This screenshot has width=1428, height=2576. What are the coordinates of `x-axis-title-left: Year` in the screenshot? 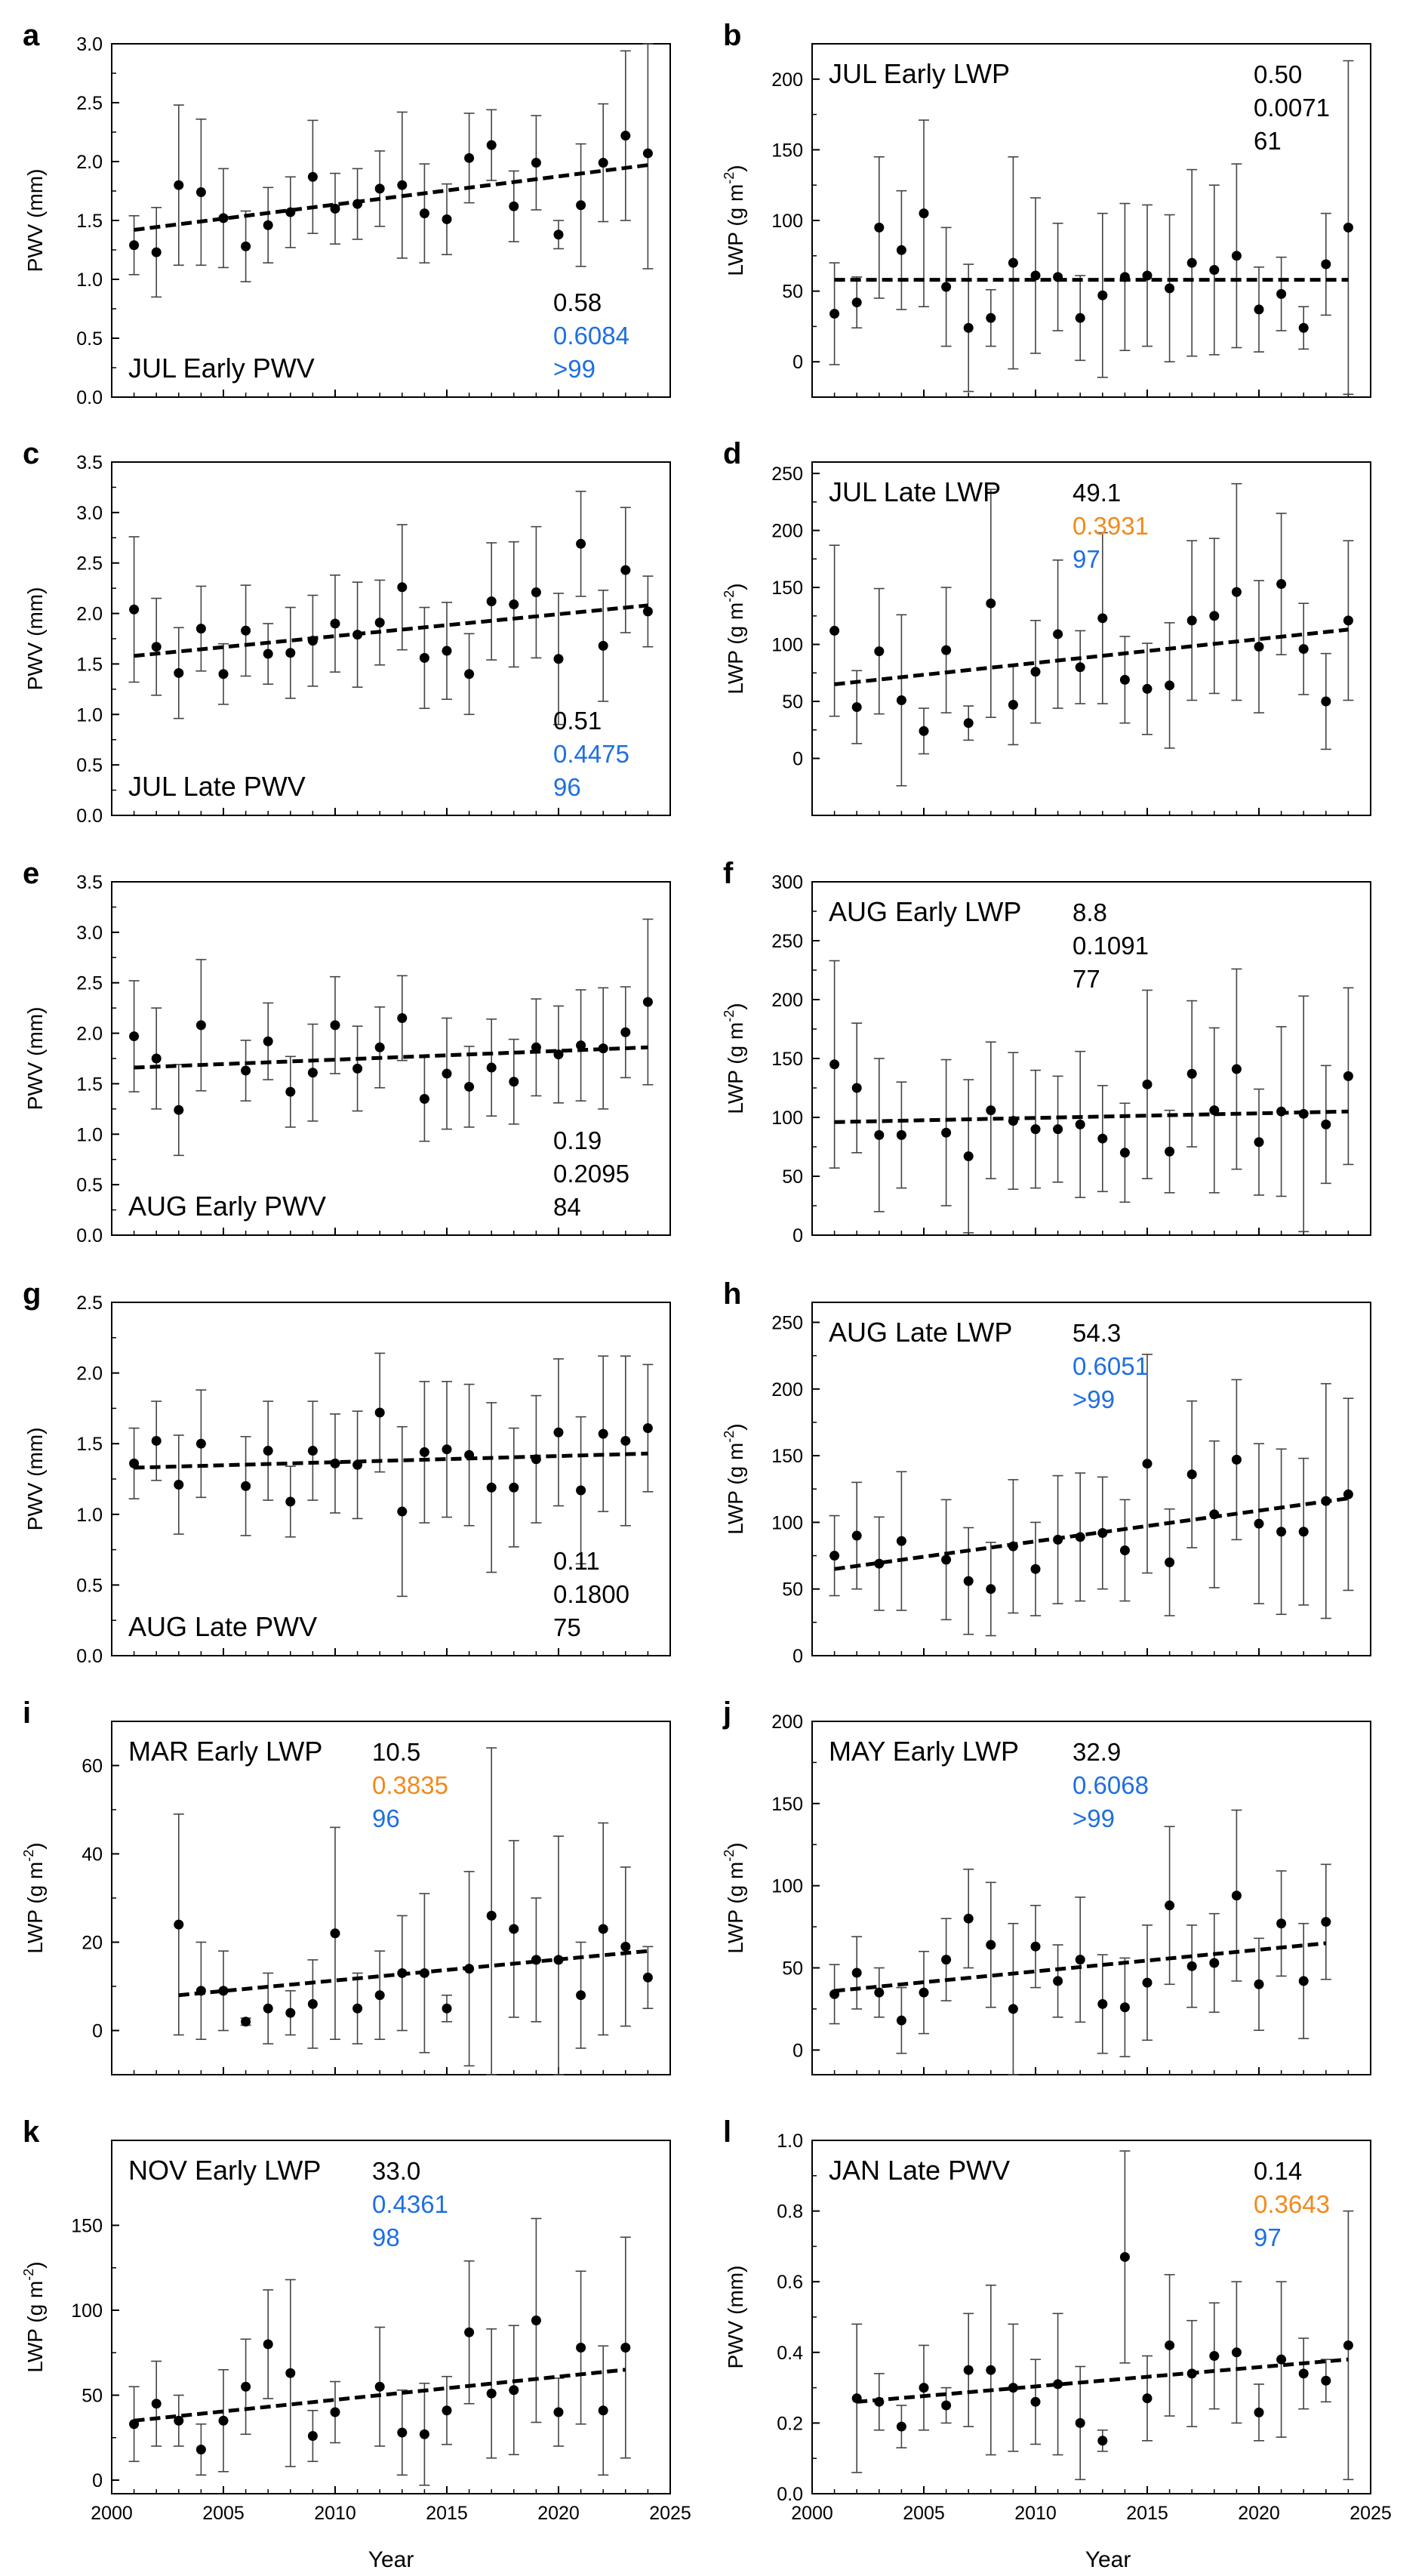 It's located at (391, 2559).